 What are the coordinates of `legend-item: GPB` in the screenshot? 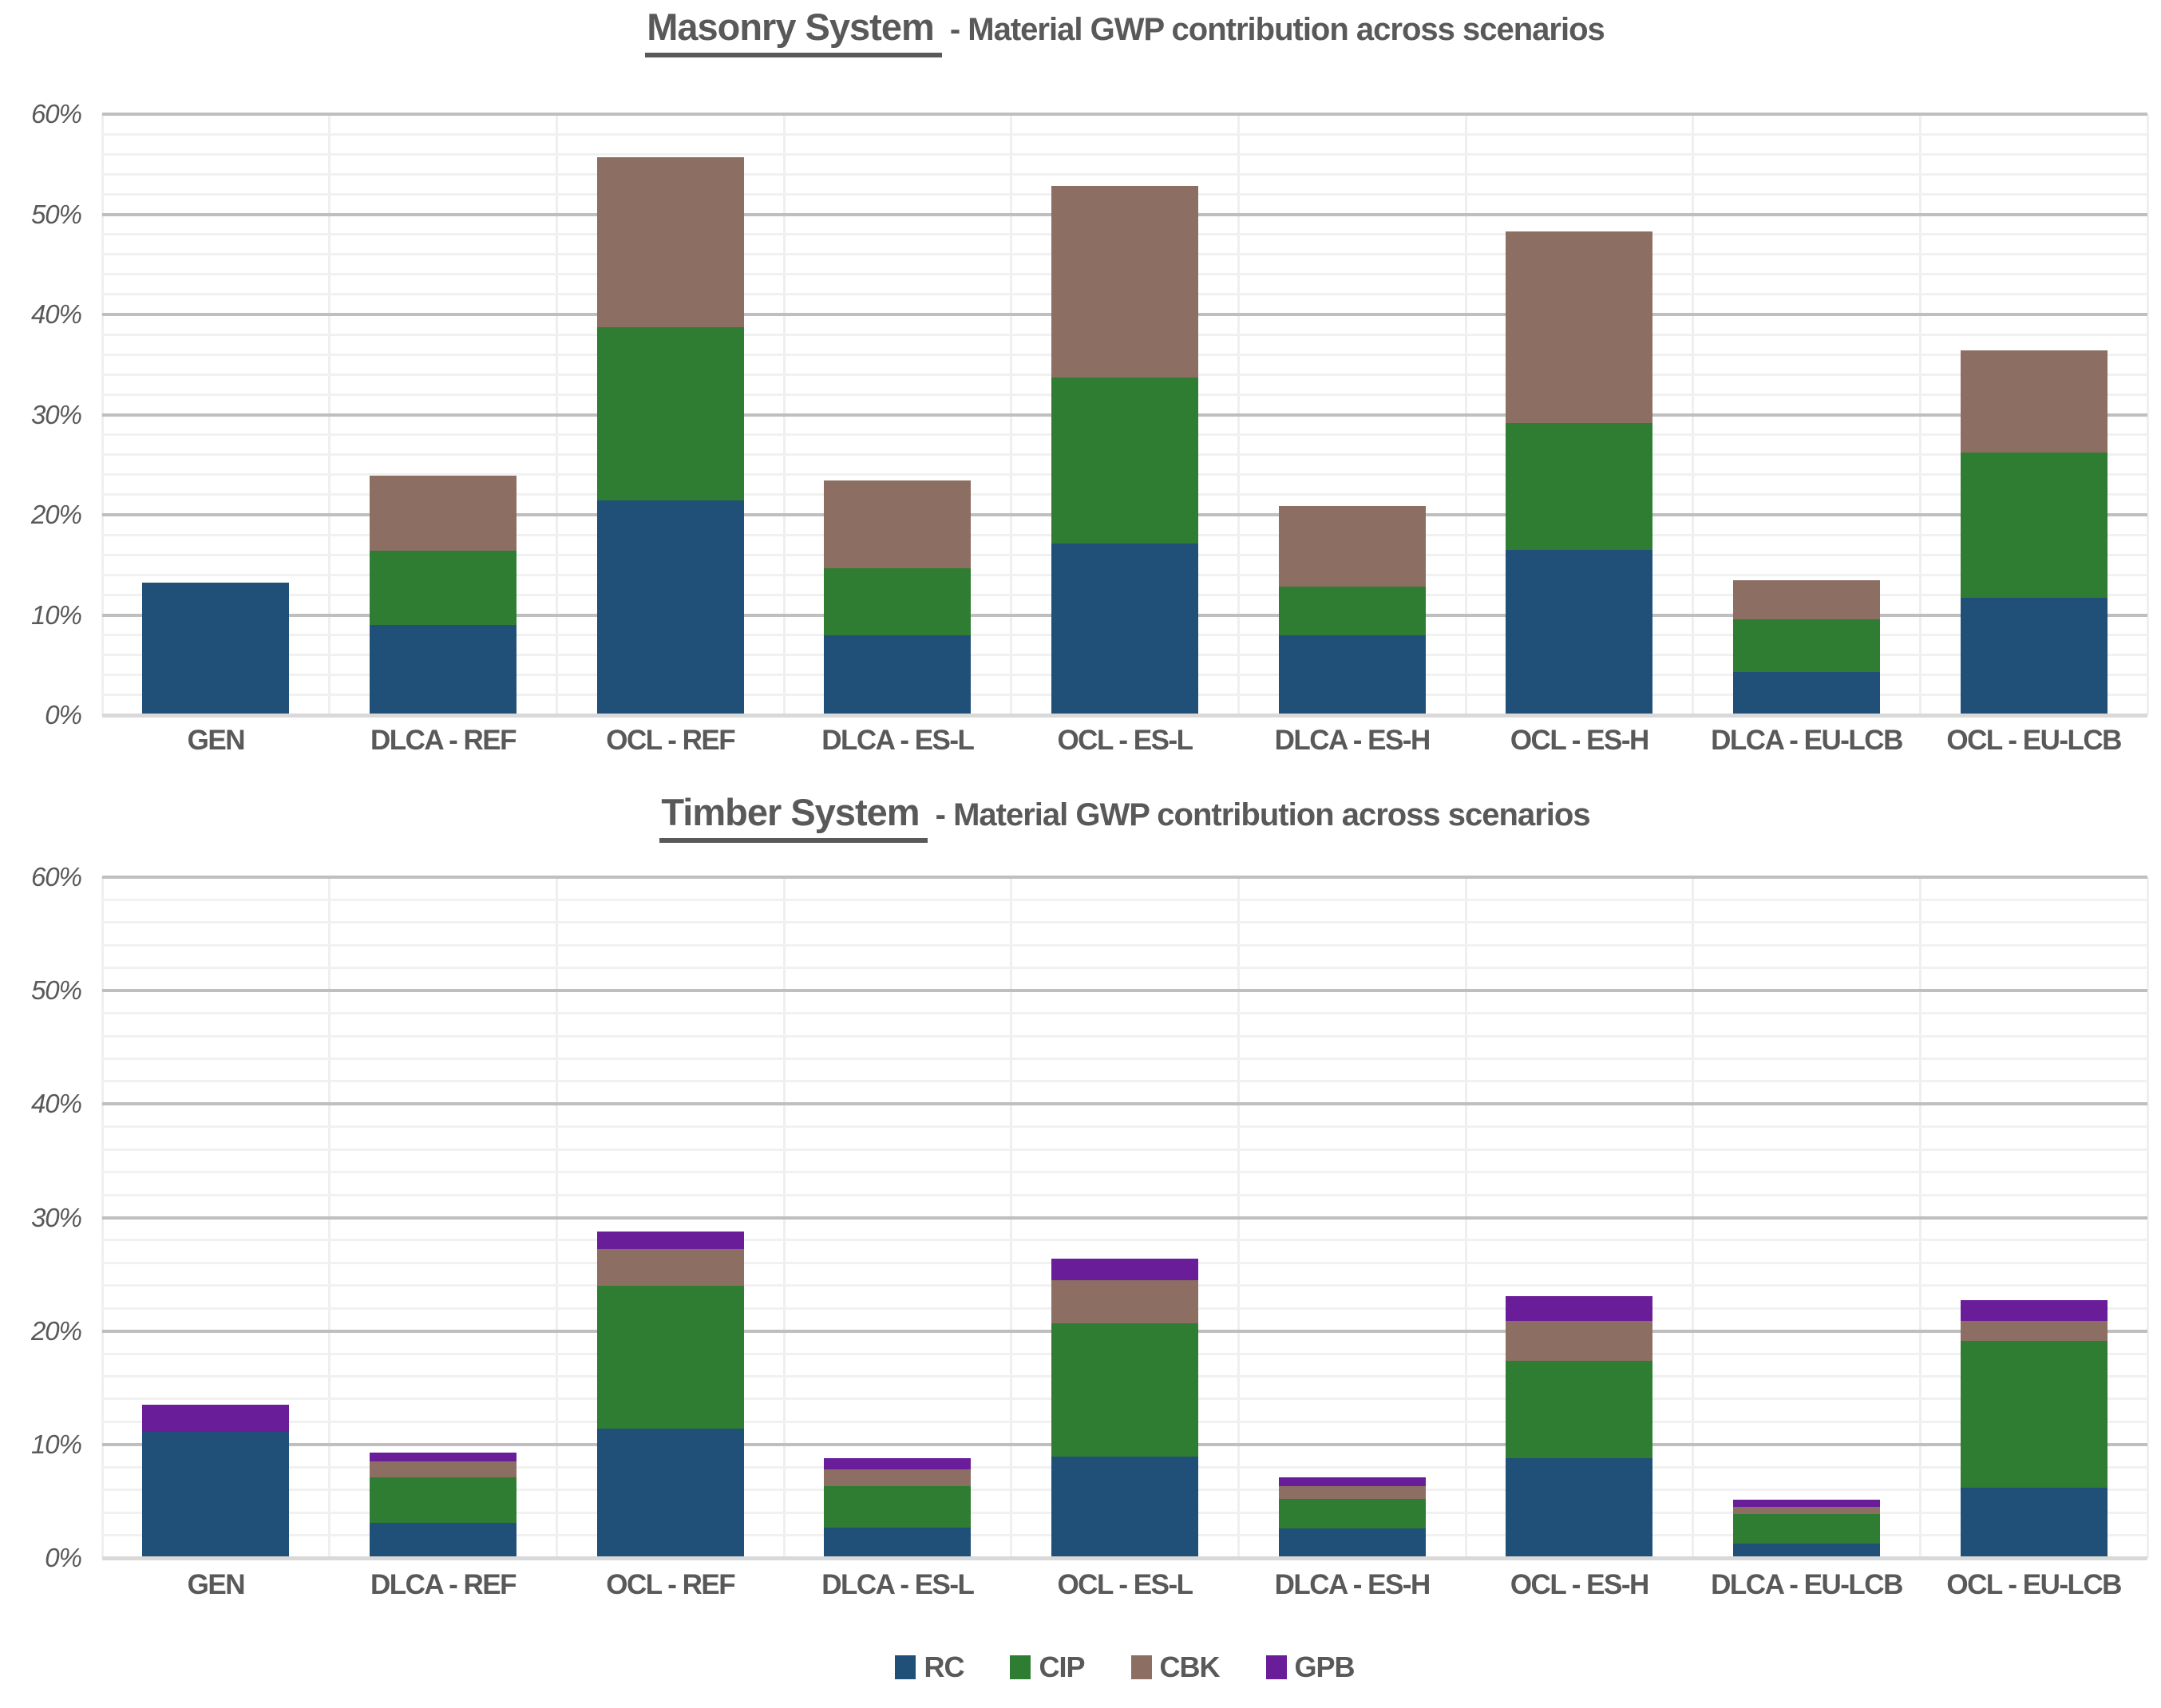 It's located at (1310, 1667).